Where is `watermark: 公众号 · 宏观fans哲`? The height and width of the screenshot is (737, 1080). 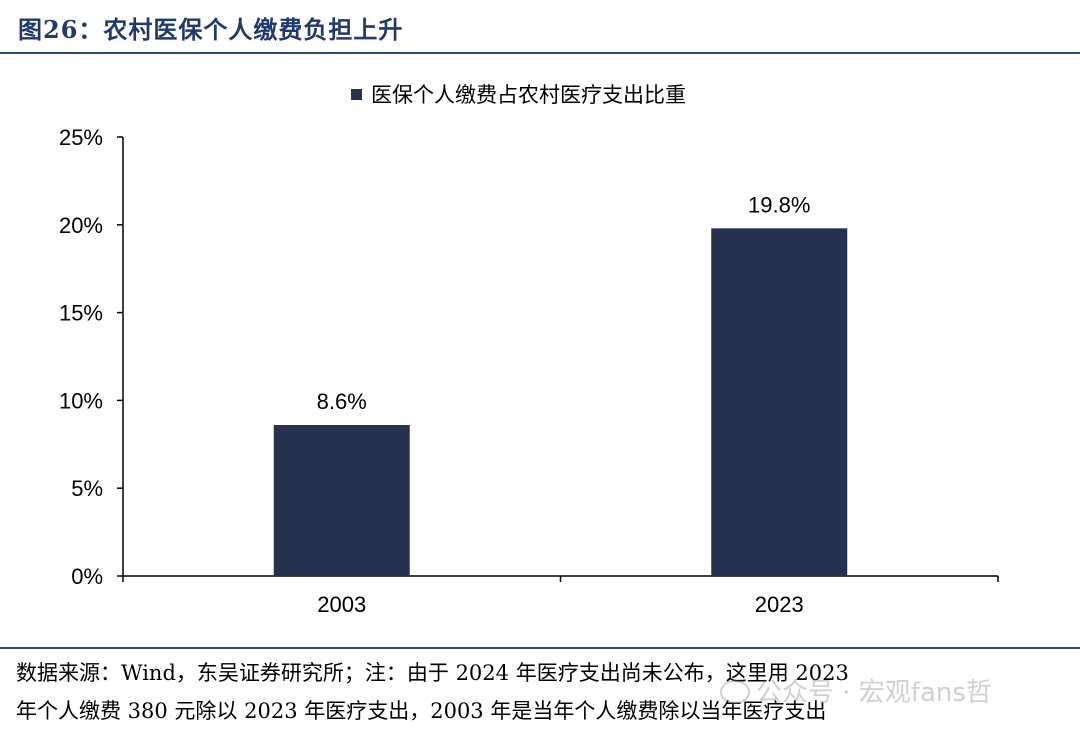 watermark: 公众号 · 宏观fans哲 is located at coordinates (856, 690).